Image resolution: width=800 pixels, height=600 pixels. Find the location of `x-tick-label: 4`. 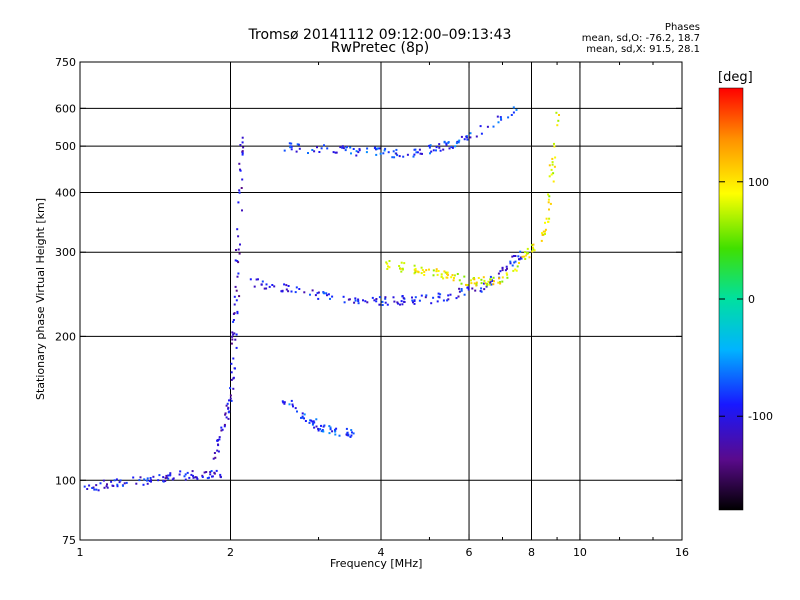

x-tick-label: 4 is located at coordinates (381, 552).